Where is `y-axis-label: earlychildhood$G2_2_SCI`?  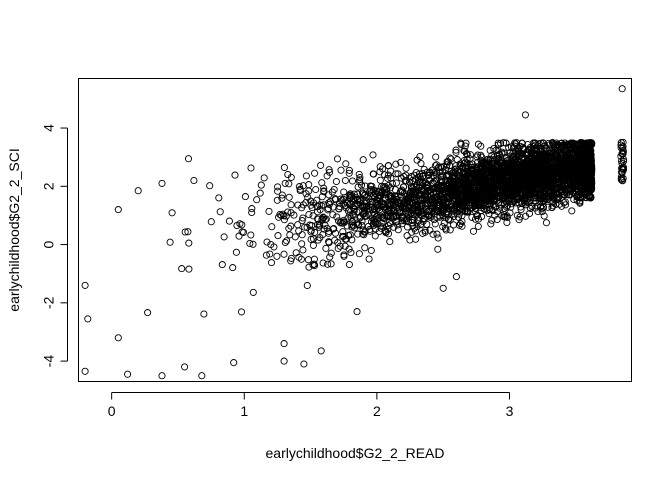
y-axis-label: earlychildhood$G2_2_SCI is located at coordinates (14, 229).